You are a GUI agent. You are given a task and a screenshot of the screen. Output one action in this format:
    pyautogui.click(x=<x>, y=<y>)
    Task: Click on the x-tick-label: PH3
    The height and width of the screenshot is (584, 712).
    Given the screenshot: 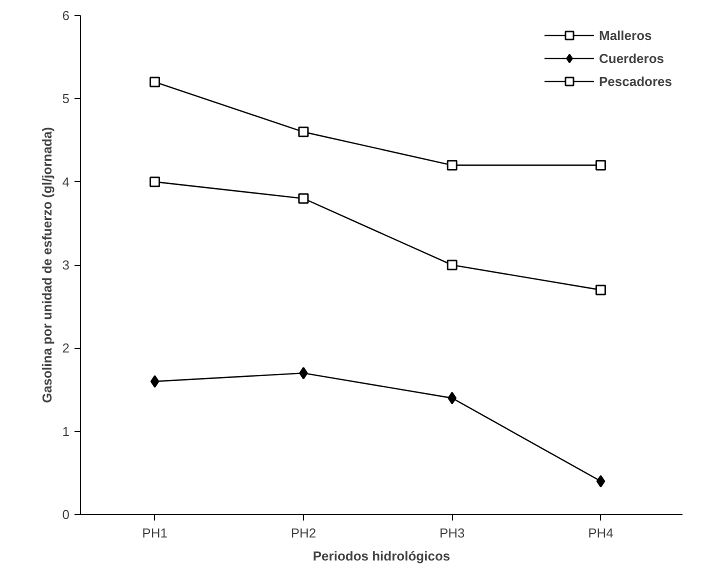 What is the action you would take?
    pyautogui.click(x=452, y=533)
    